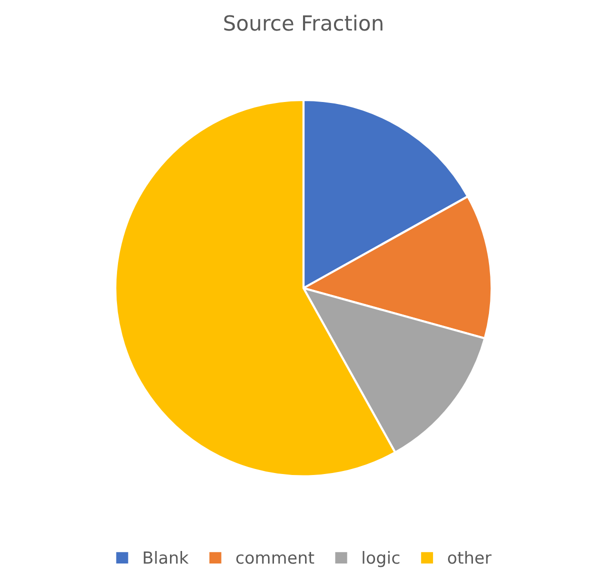 The width and height of the screenshot is (607, 588). I want to click on chart-title: Source Fraction, so click(303, 22).